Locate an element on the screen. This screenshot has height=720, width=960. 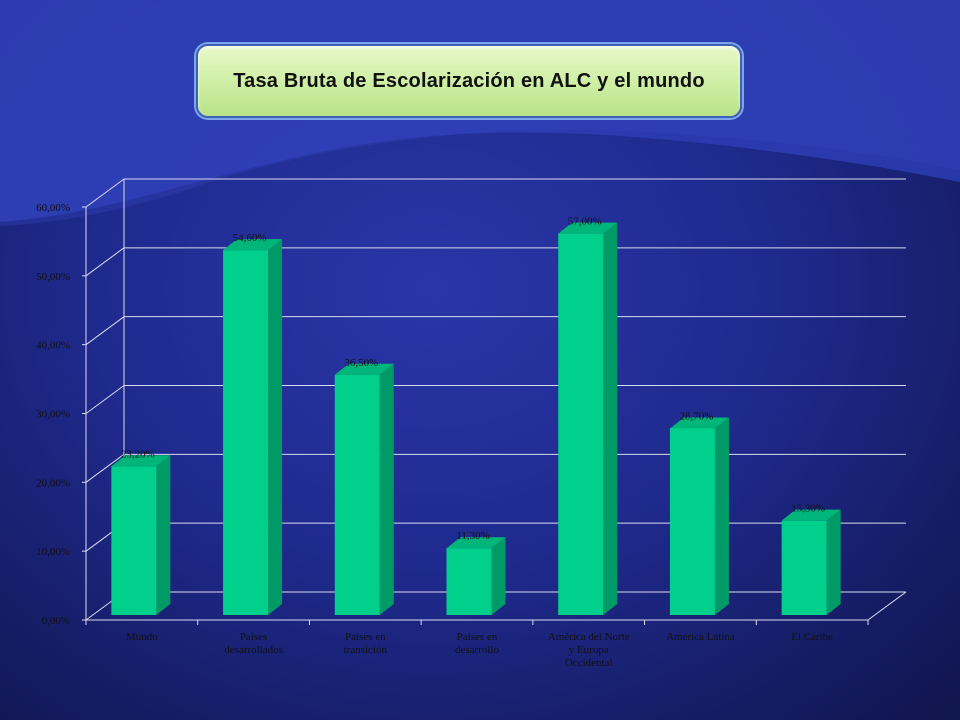
floor-right-edge is located at coordinates (887, 606).